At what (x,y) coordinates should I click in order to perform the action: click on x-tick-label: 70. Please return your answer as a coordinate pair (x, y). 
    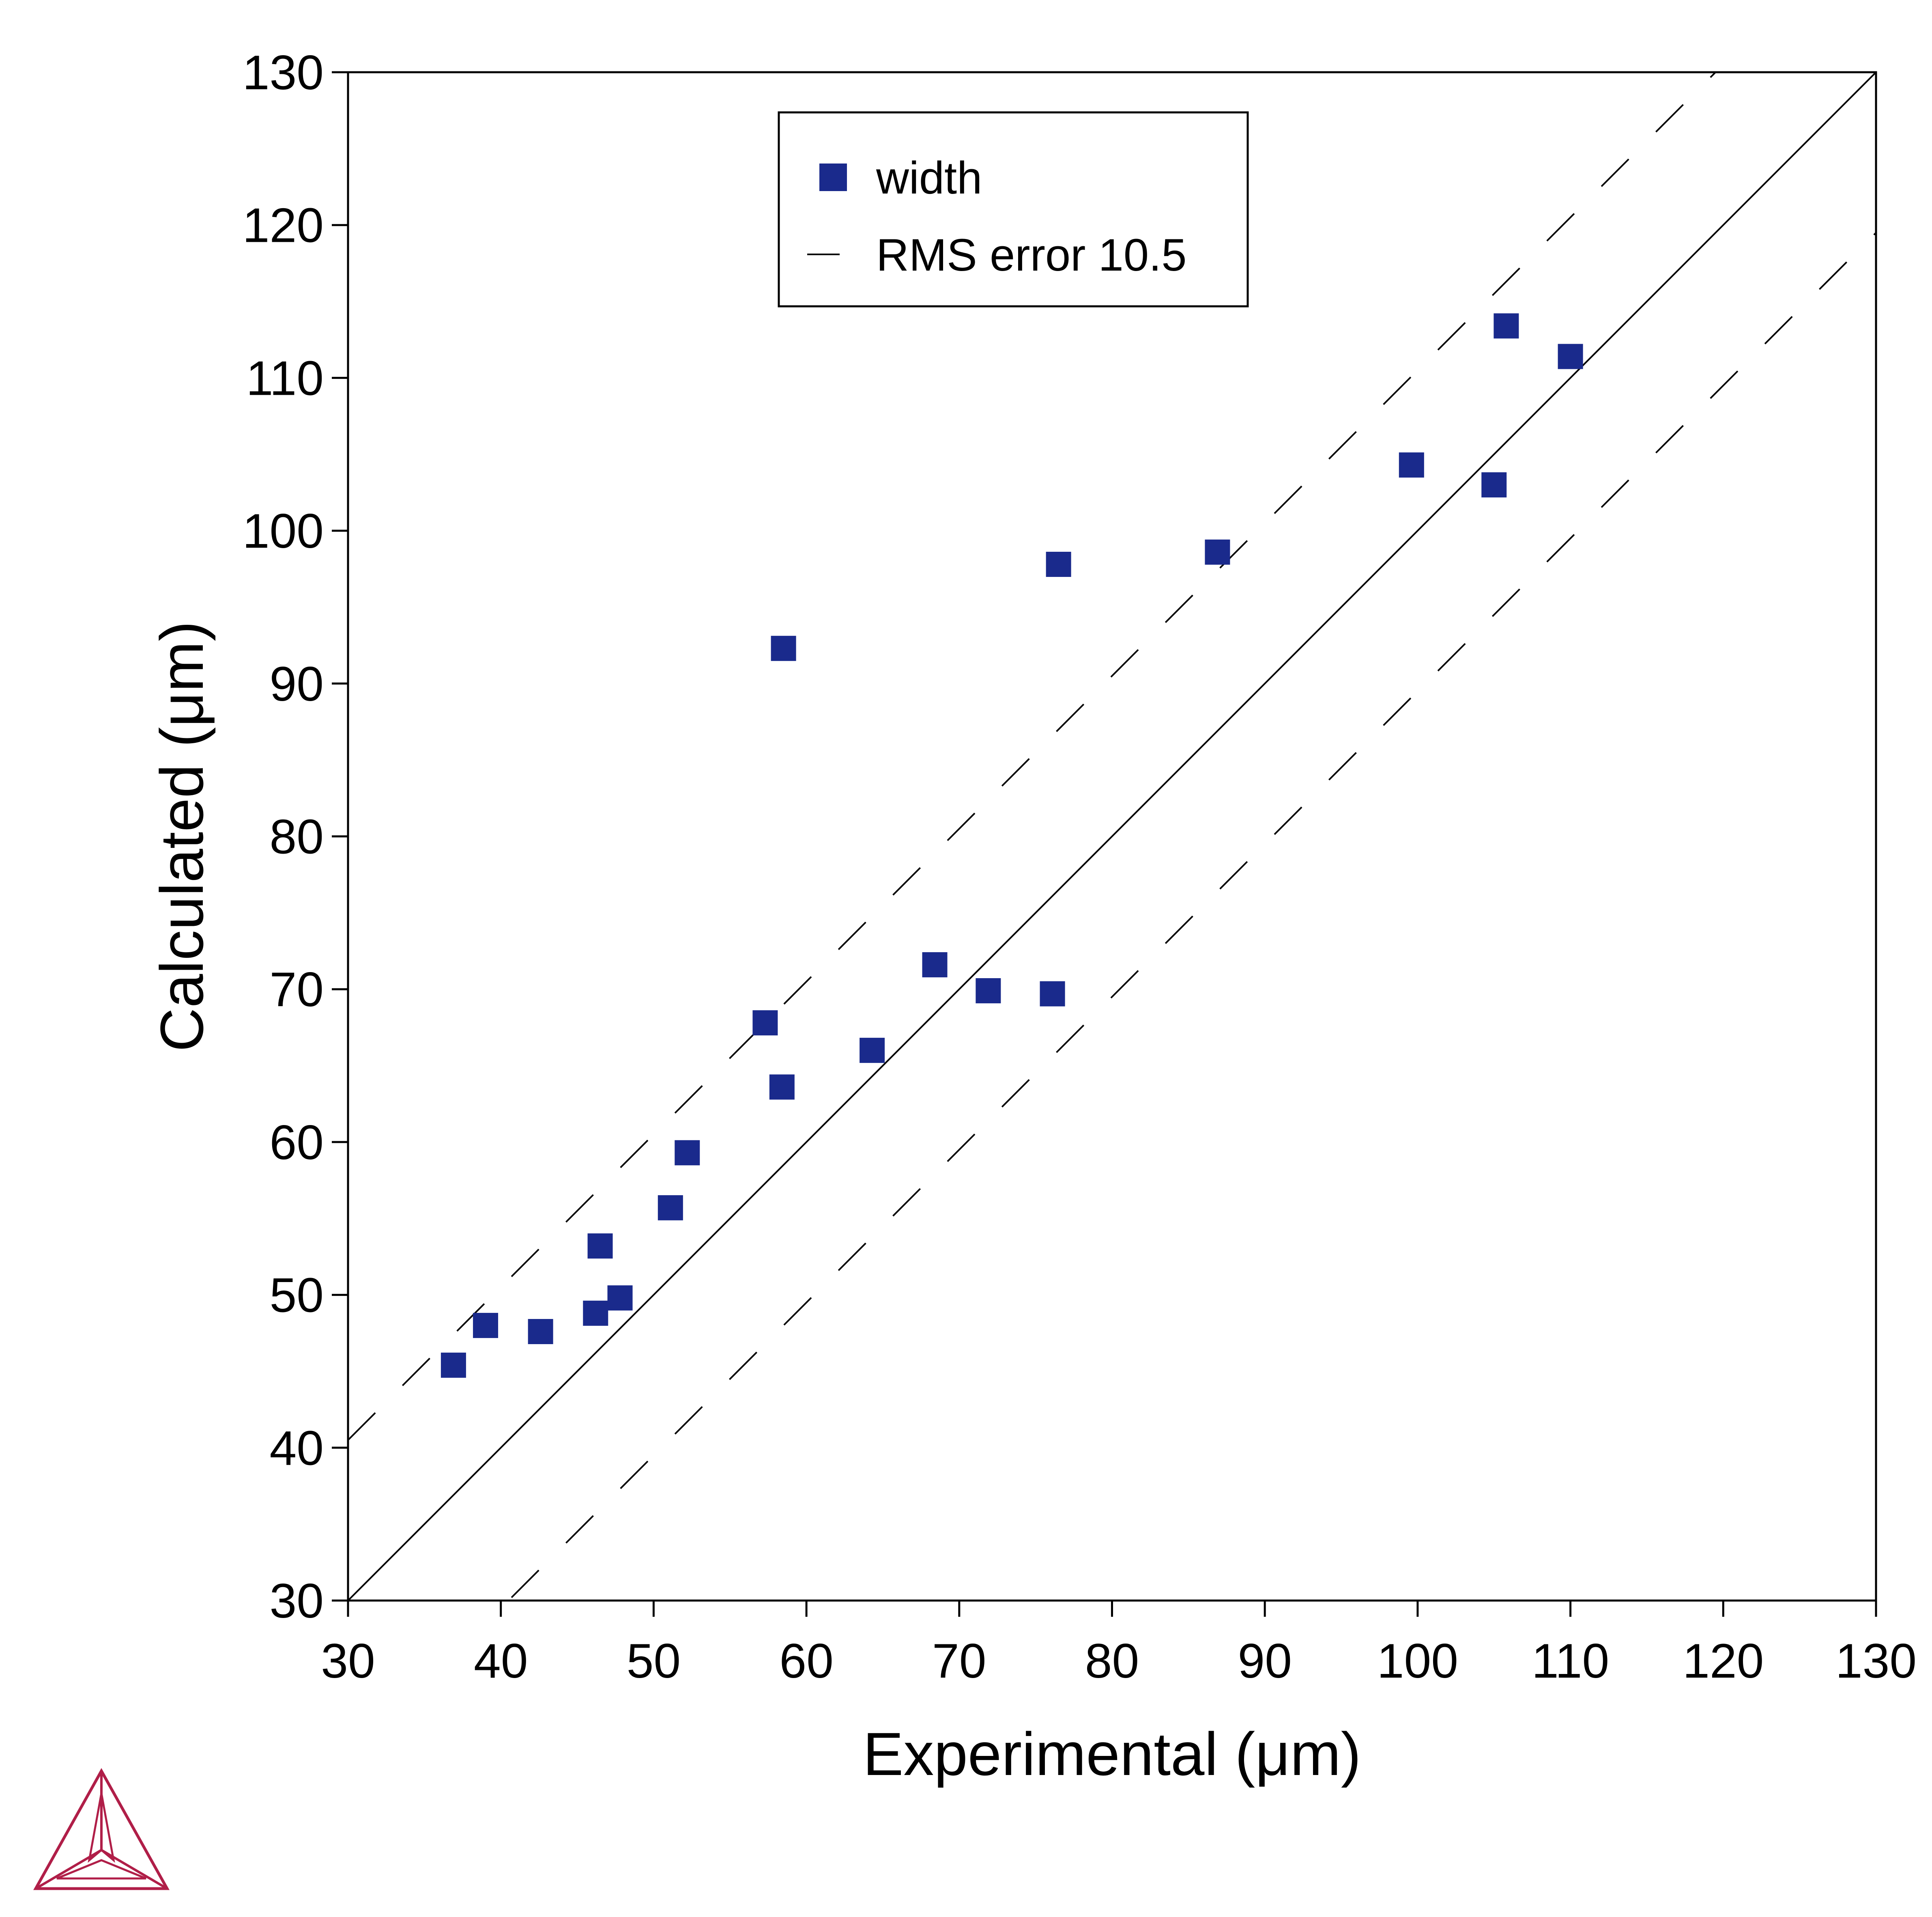
    Looking at the image, I should click on (959, 1661).